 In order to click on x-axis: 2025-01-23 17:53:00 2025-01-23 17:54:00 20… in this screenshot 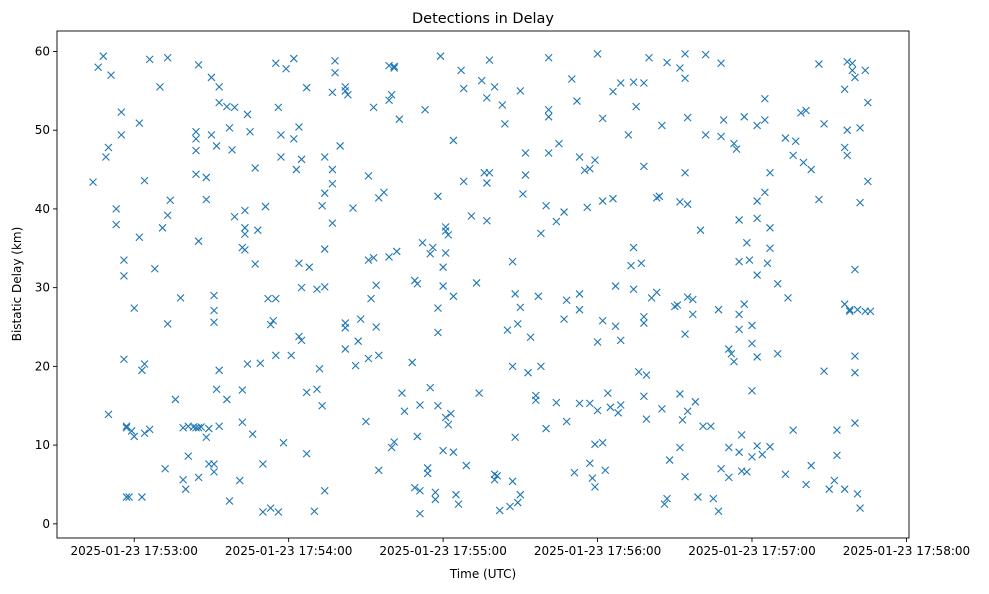, I will do `click(520, 548)`.